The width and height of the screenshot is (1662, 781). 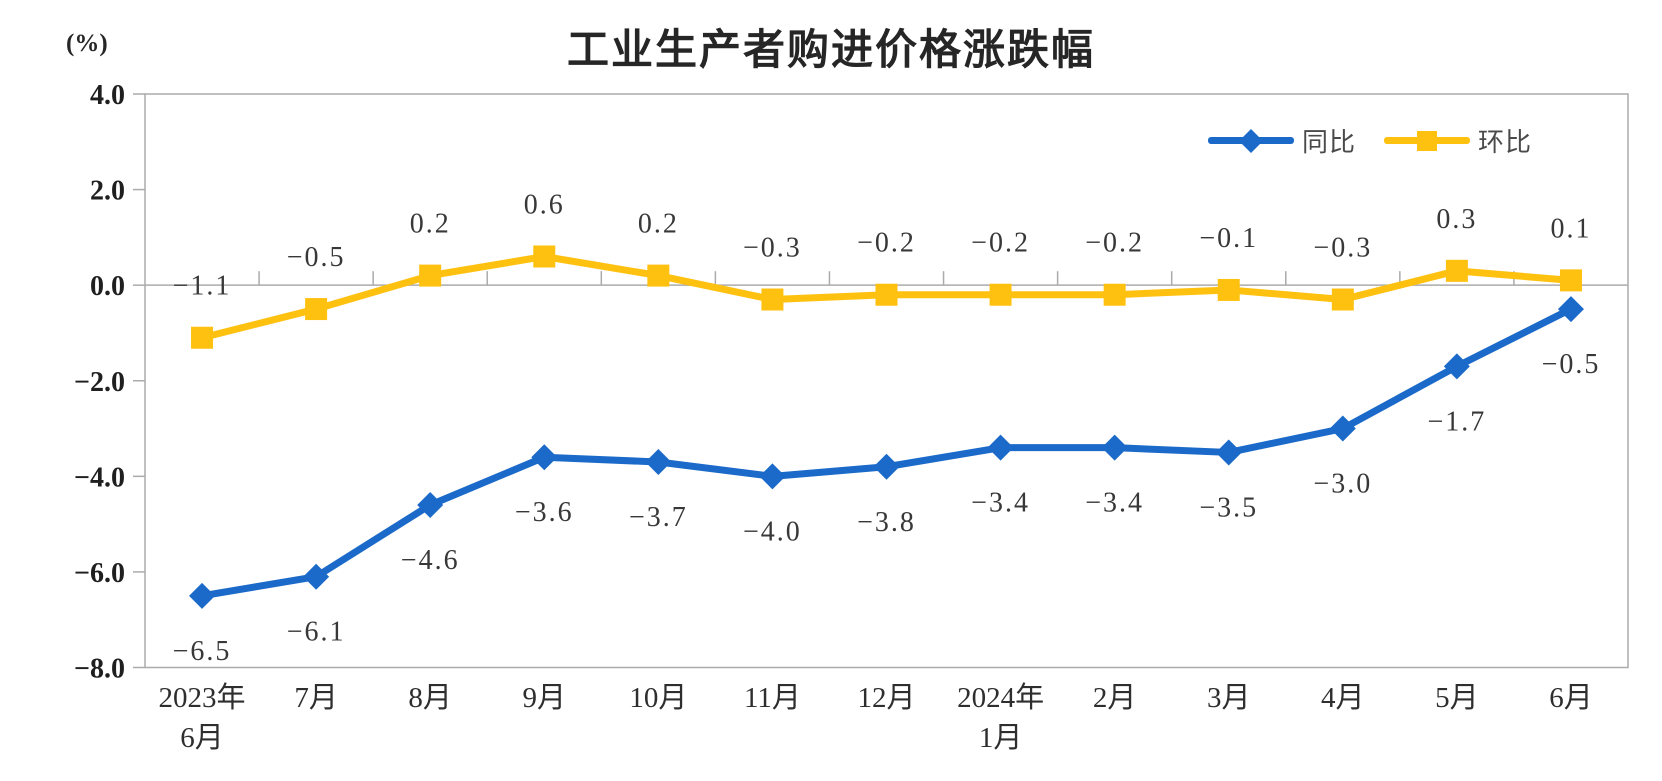 I want to click on mom-data-label: −1.1, so click(x=202, y=286).